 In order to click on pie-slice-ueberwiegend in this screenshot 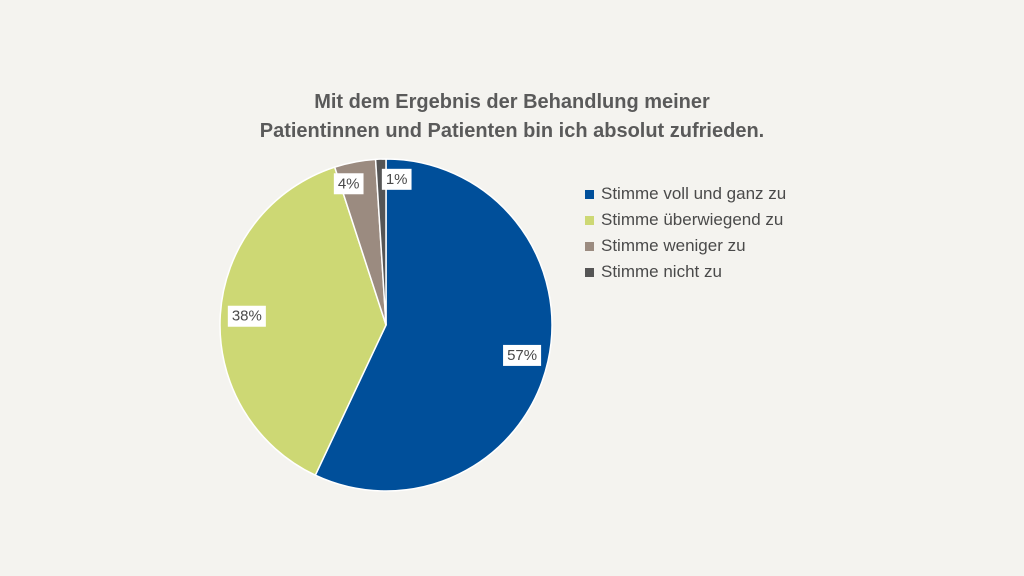, I will do `click(303, 321)`.